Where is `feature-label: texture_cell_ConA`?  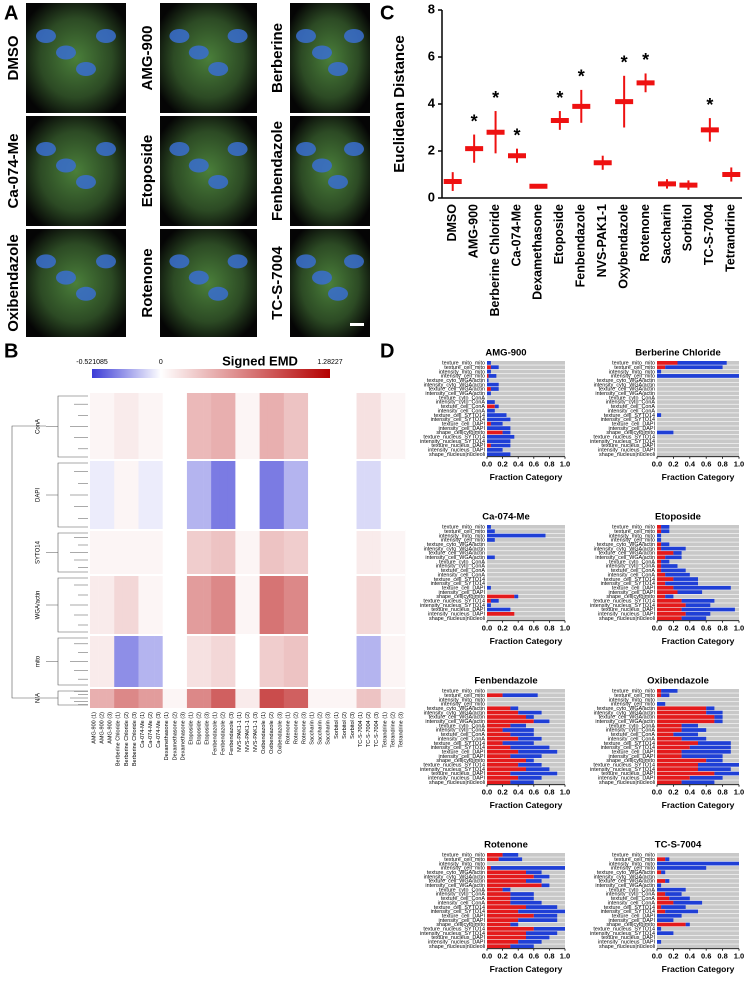 feature-label: texture_cell_ConA is located at coordinates (463, 735).